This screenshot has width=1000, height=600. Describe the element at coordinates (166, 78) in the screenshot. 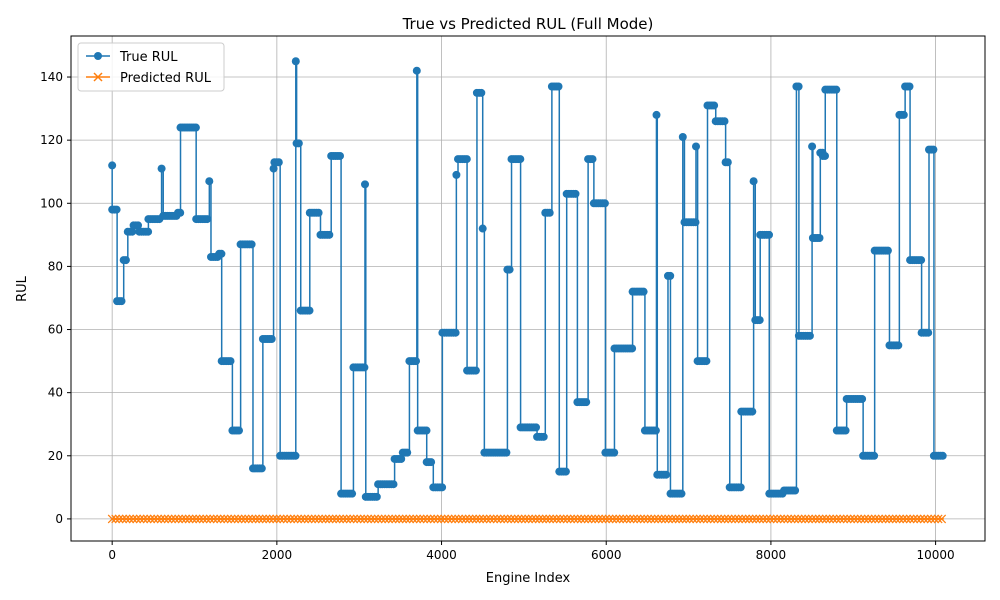

I see `legend-label-pred: Predicted RUL` at that location.